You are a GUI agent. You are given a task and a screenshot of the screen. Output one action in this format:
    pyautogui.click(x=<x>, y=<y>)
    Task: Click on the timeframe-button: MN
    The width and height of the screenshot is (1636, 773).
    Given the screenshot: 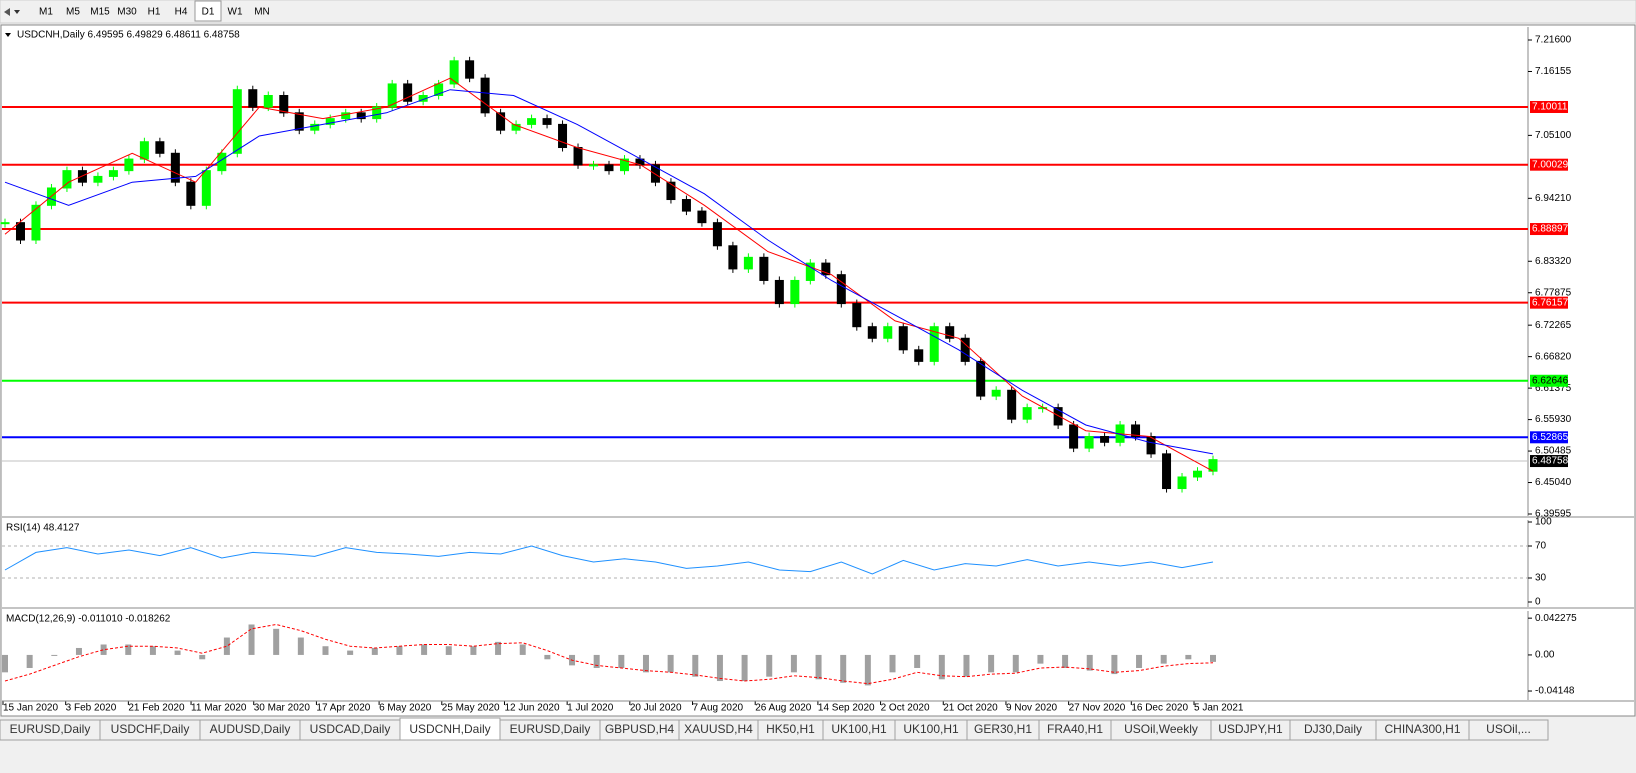 What is the action you would take?
    pyautogui.click(x=262, y=12)
    